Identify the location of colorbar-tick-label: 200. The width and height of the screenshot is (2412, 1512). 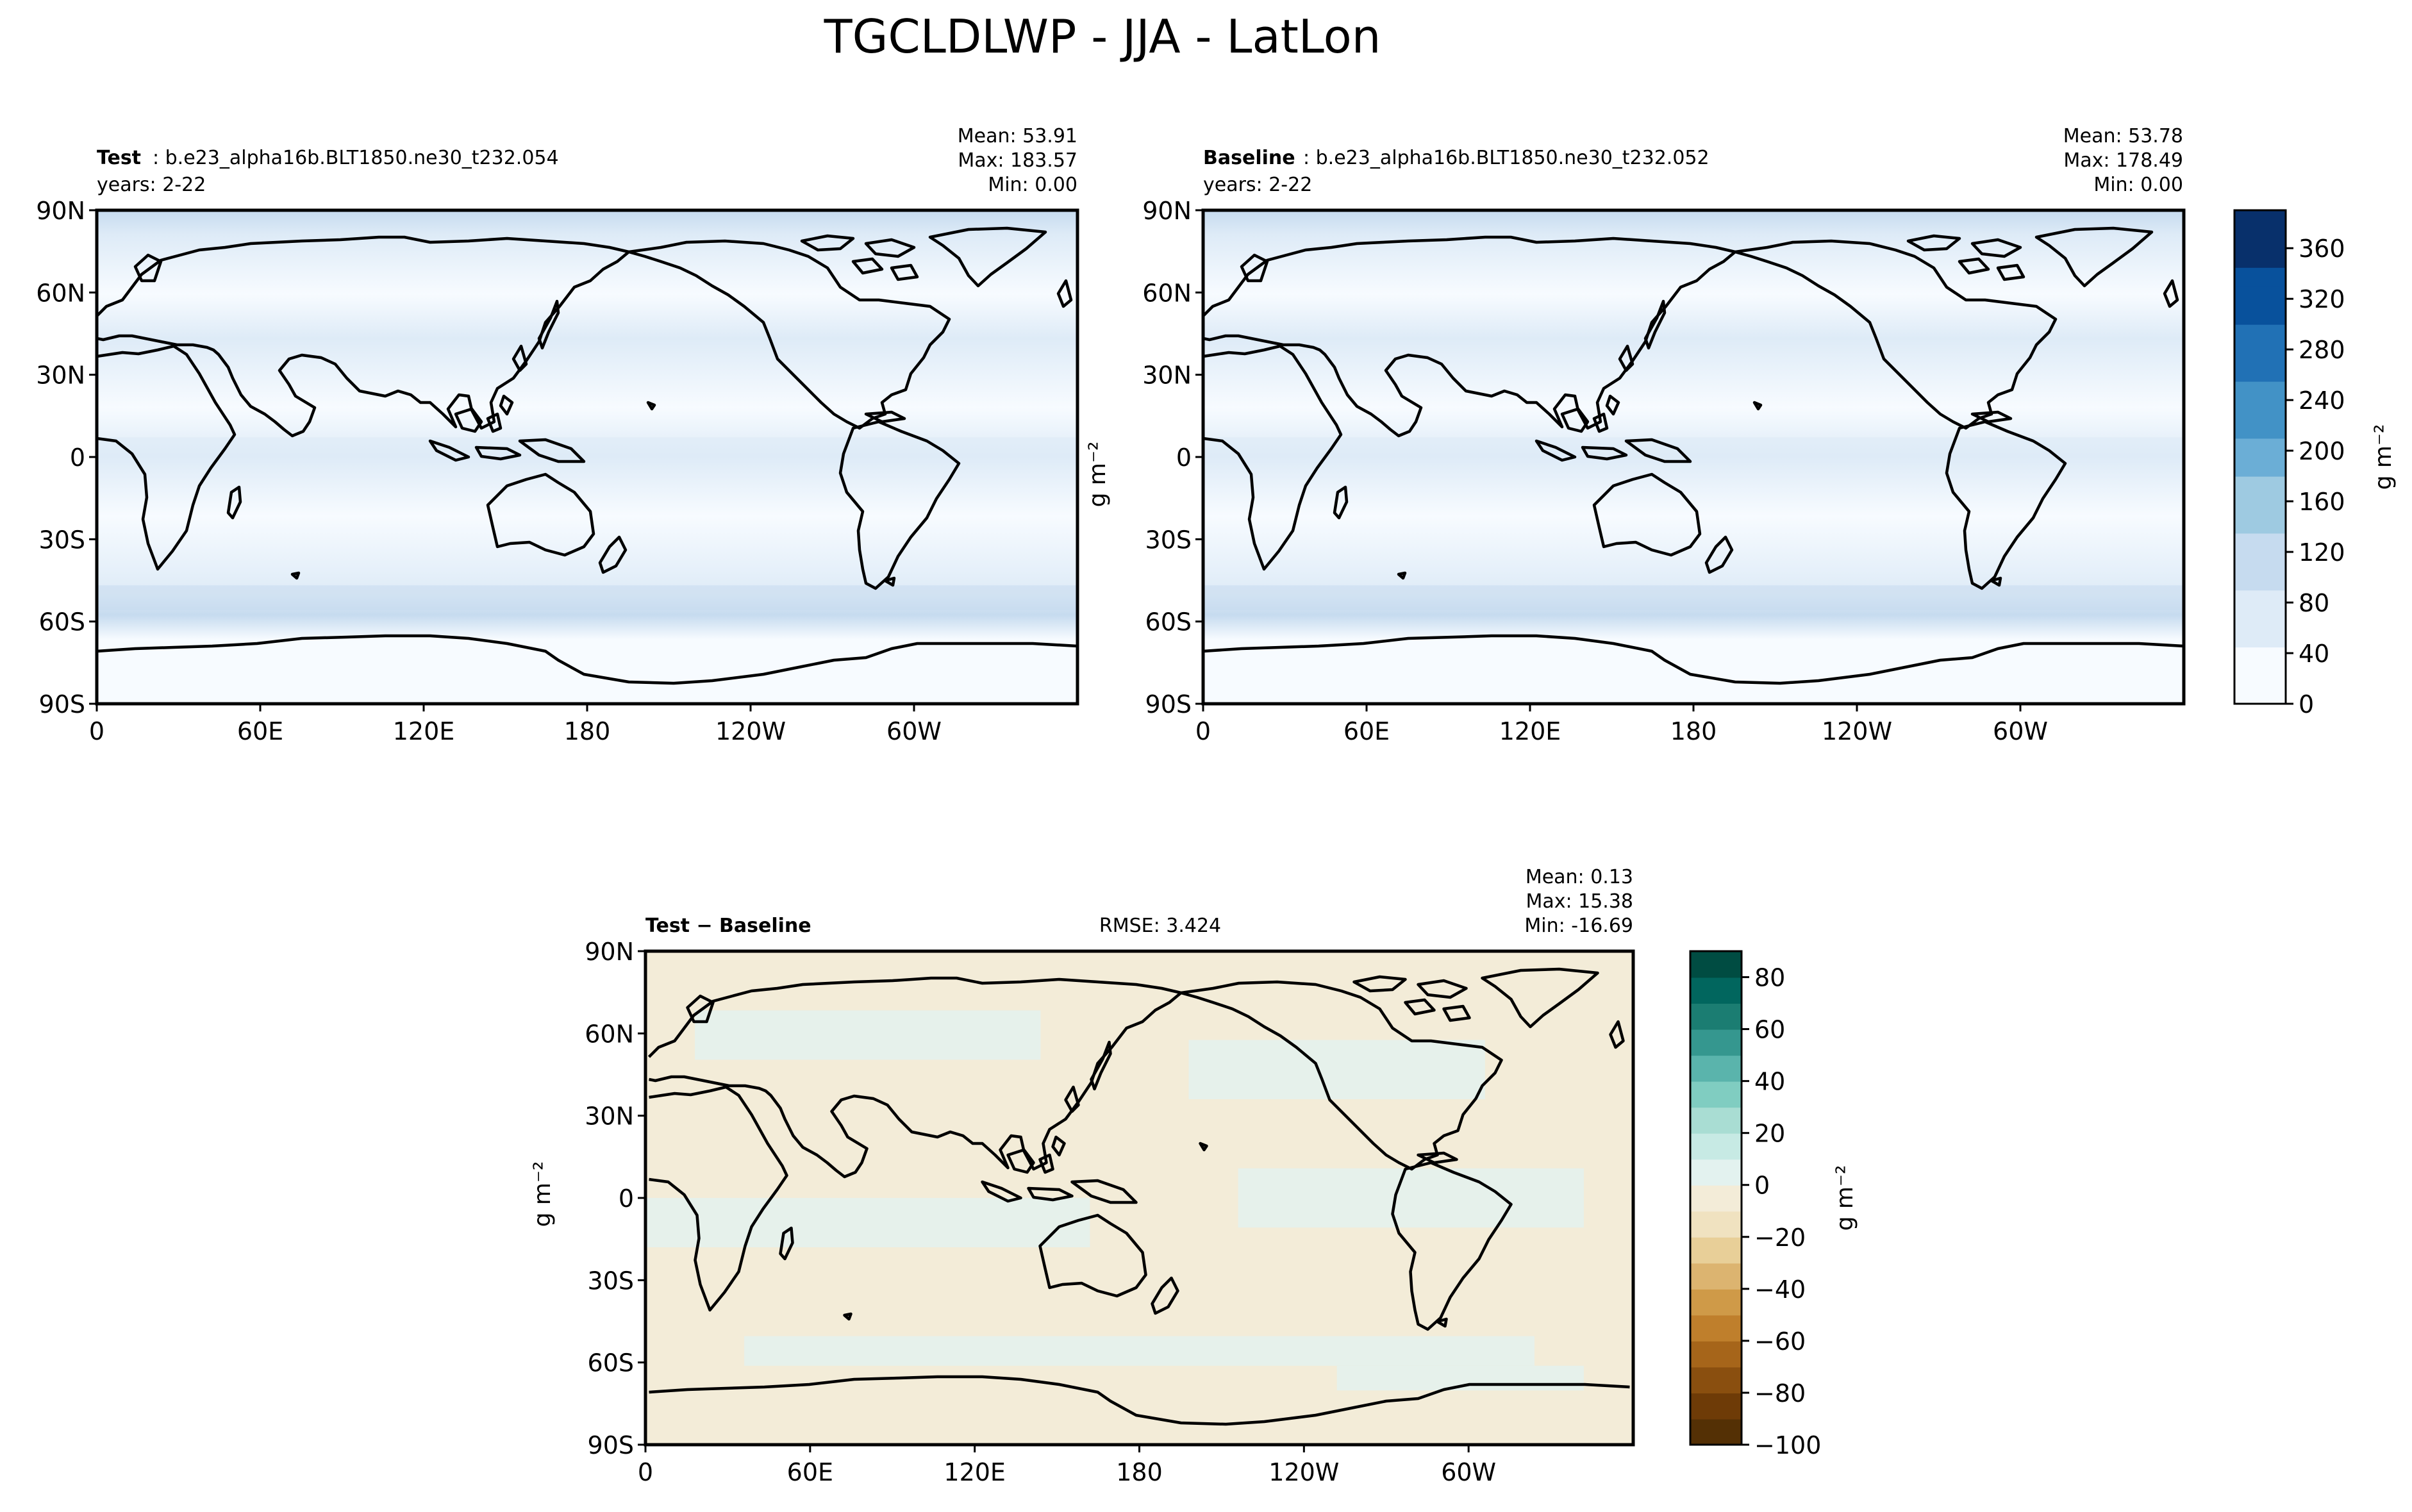
(2322, 451).